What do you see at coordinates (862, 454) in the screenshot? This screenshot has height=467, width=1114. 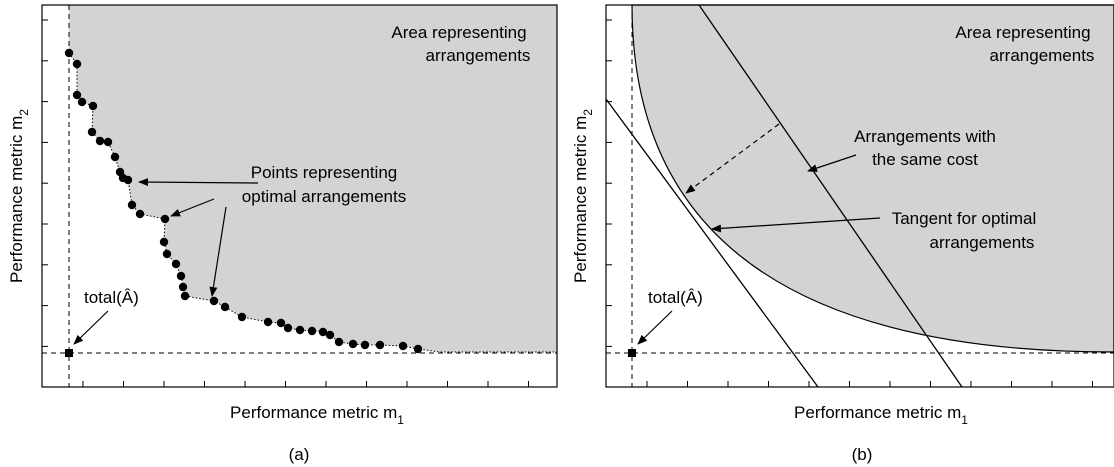 I see `panel-caption: (b)` at bounding box center [862, 454].